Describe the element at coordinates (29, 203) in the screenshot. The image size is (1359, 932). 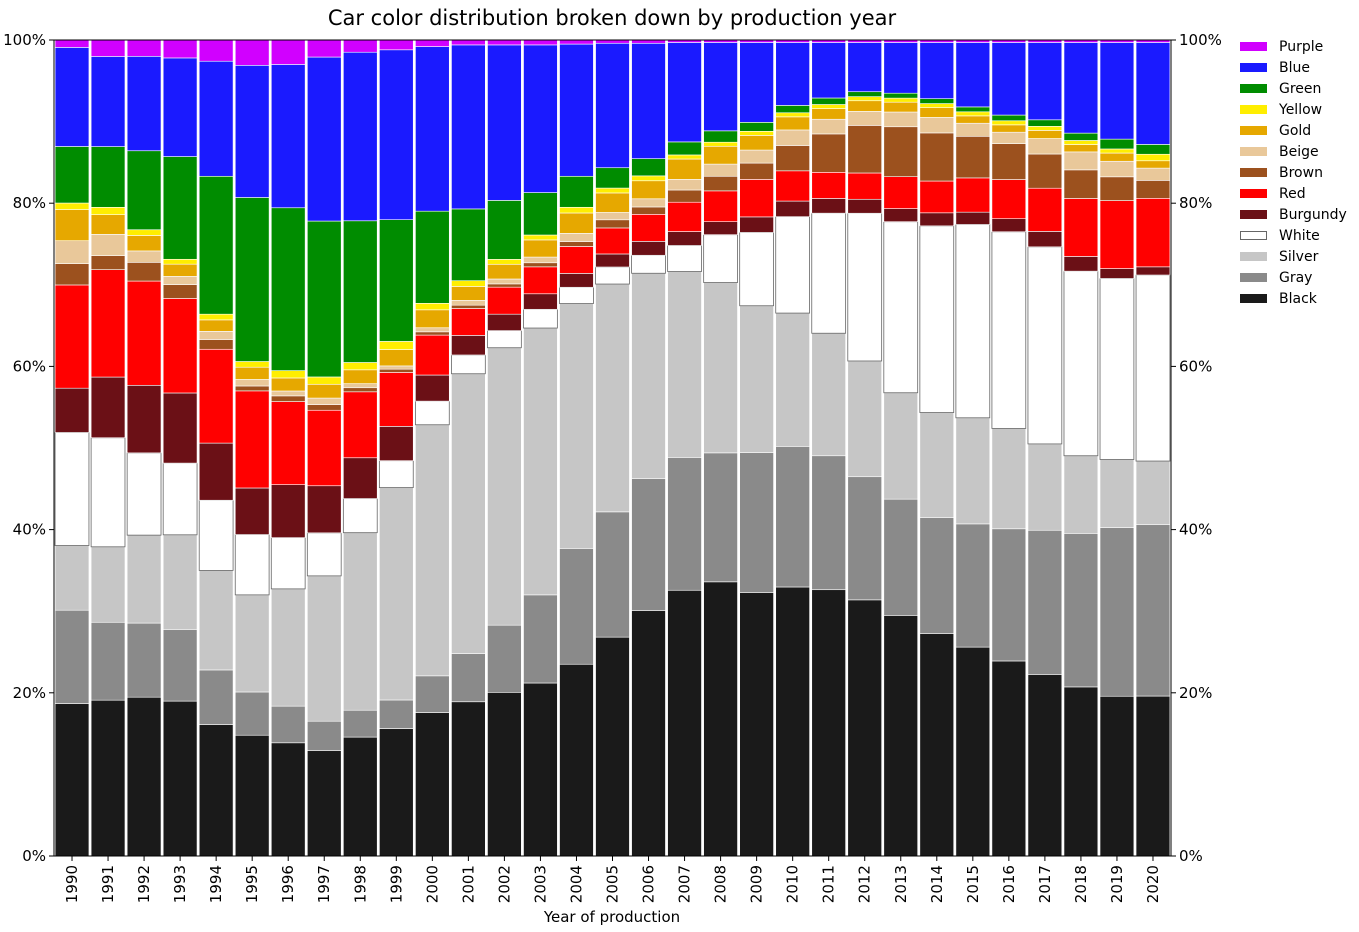
I see `y-tick-label-left: 80%` at that location.